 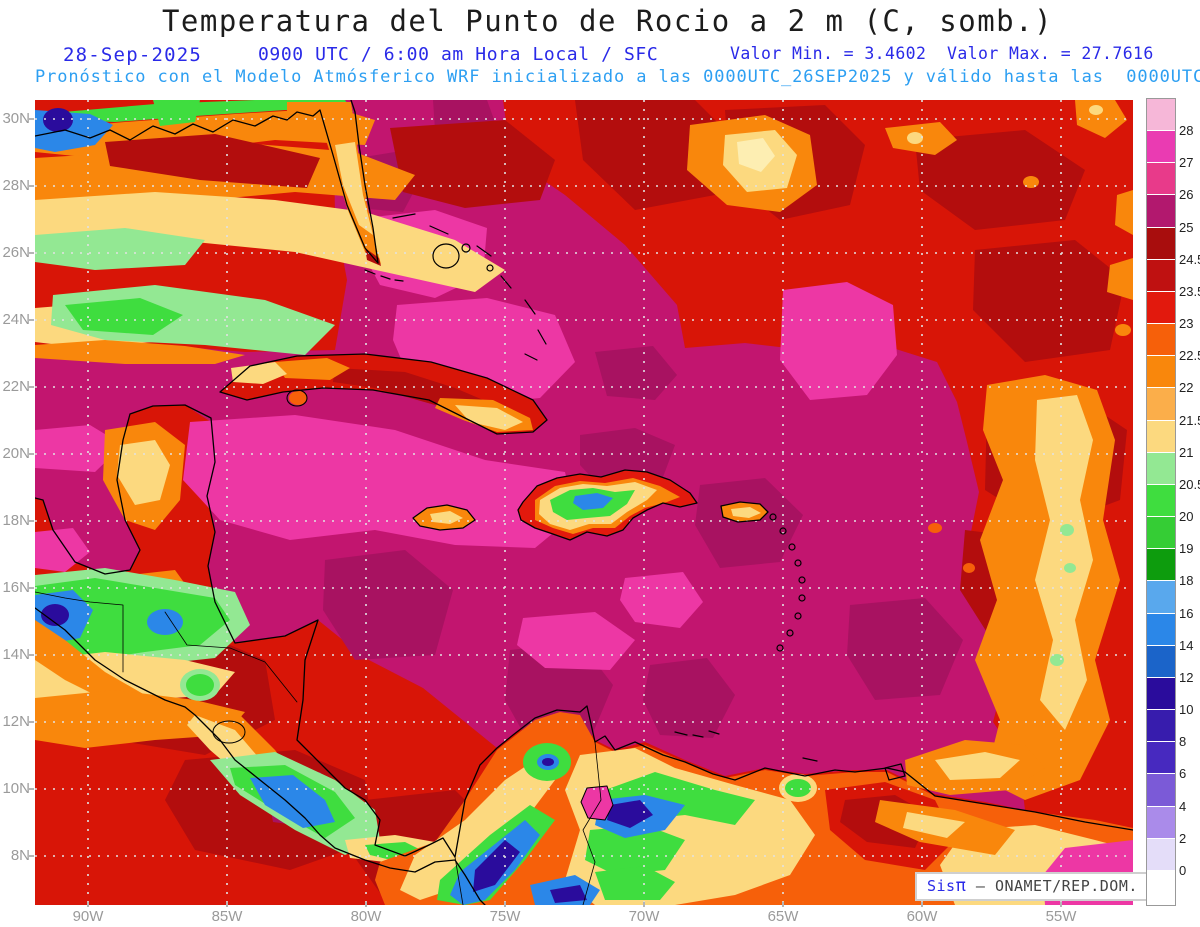 What do you see at coordinates (20, 855) in the screenshot?
I see `lat-label: 8N` at bounding box center [20, 855].